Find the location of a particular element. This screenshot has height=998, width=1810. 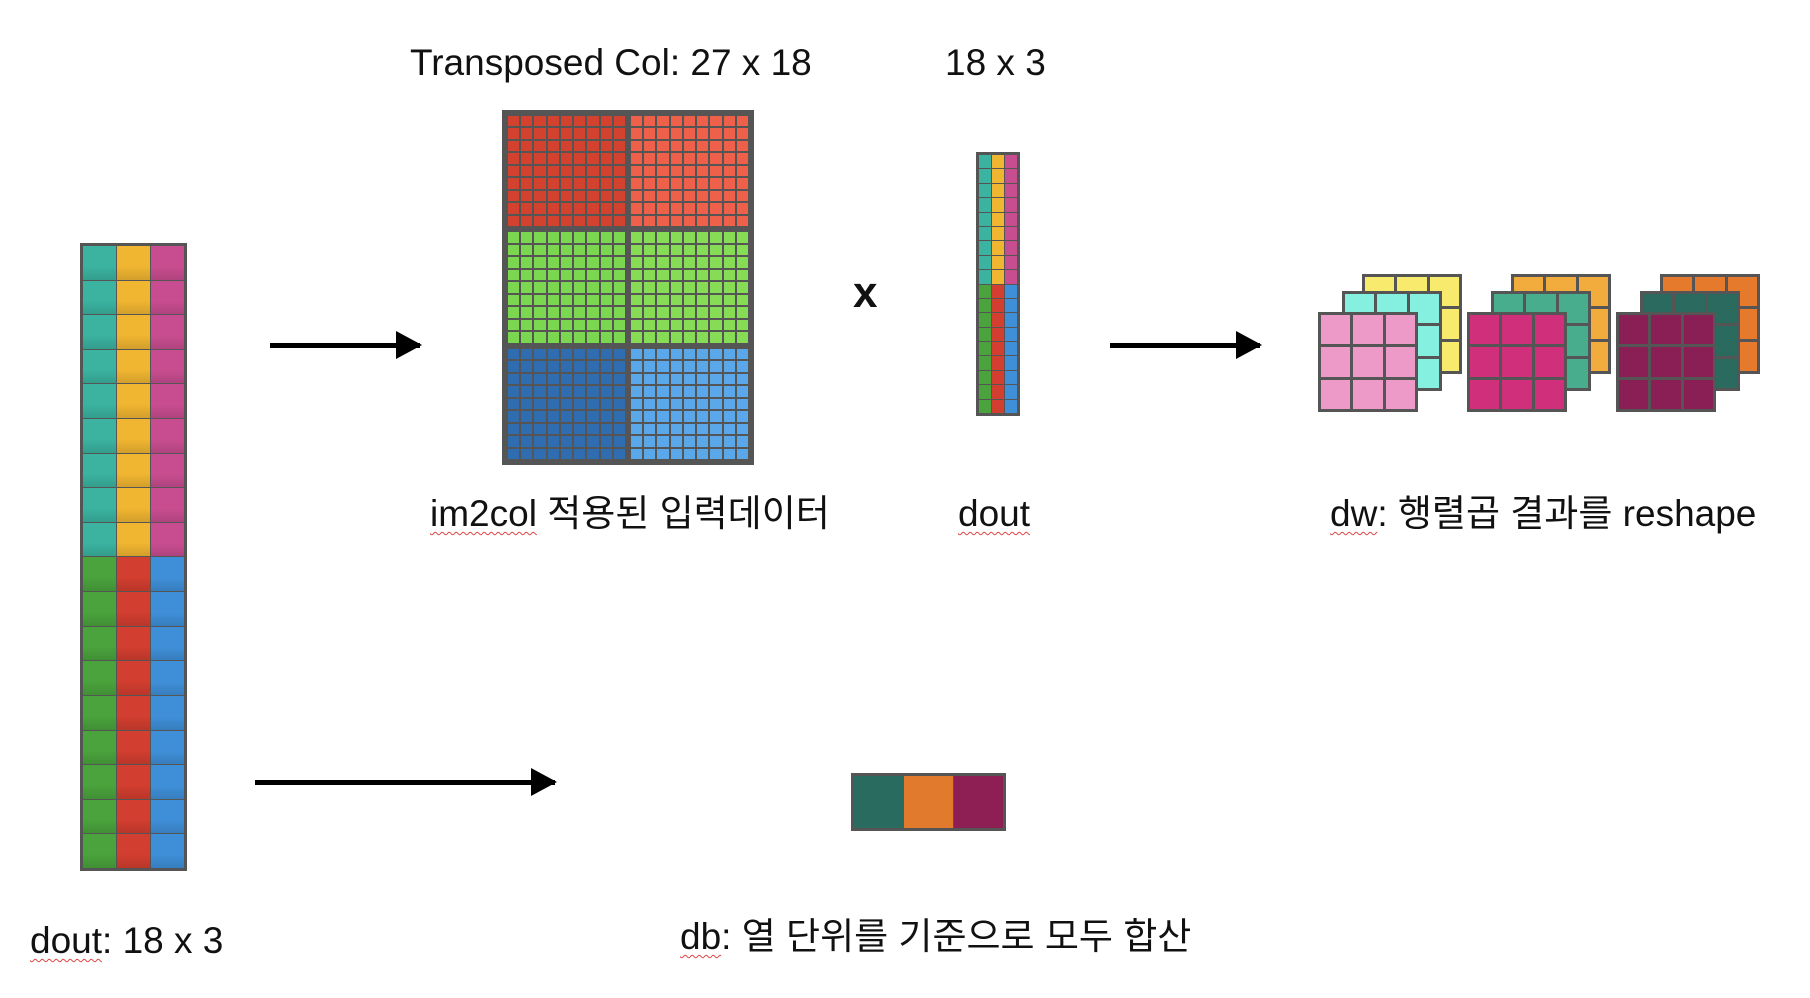

arrow-to-col is located at coordinates (346, 345).